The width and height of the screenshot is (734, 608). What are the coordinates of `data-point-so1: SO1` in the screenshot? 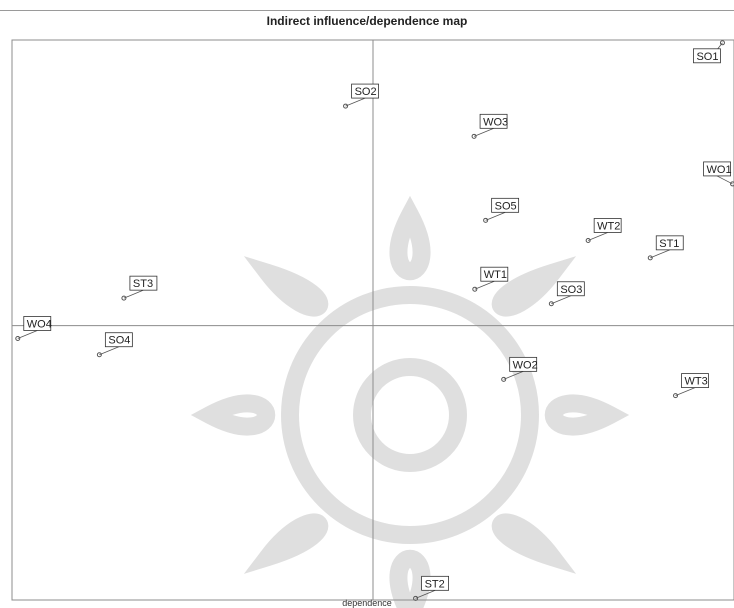 It's located at (709, 52).